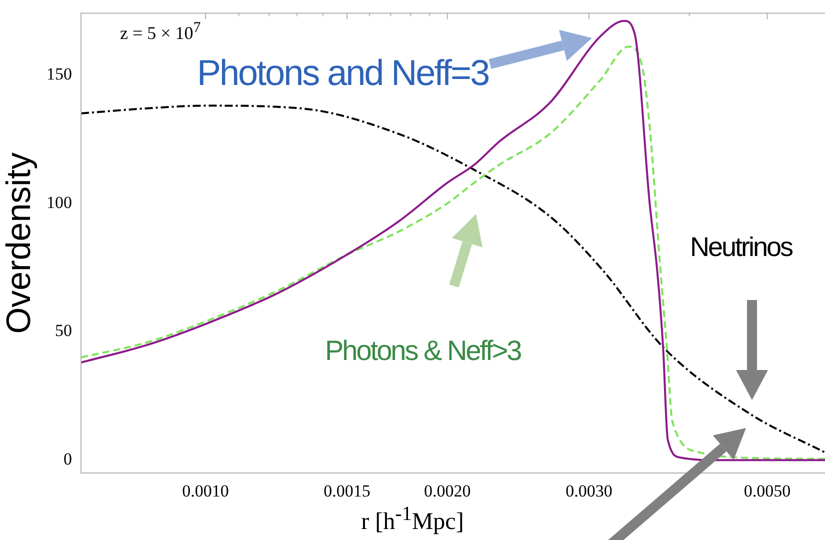 This screenshot has width=825, height=540. What do you see at coordinates (767, 491) in the screenshot?
I see `x-tick-label: 0.0050` at bounding box center [767, 491].